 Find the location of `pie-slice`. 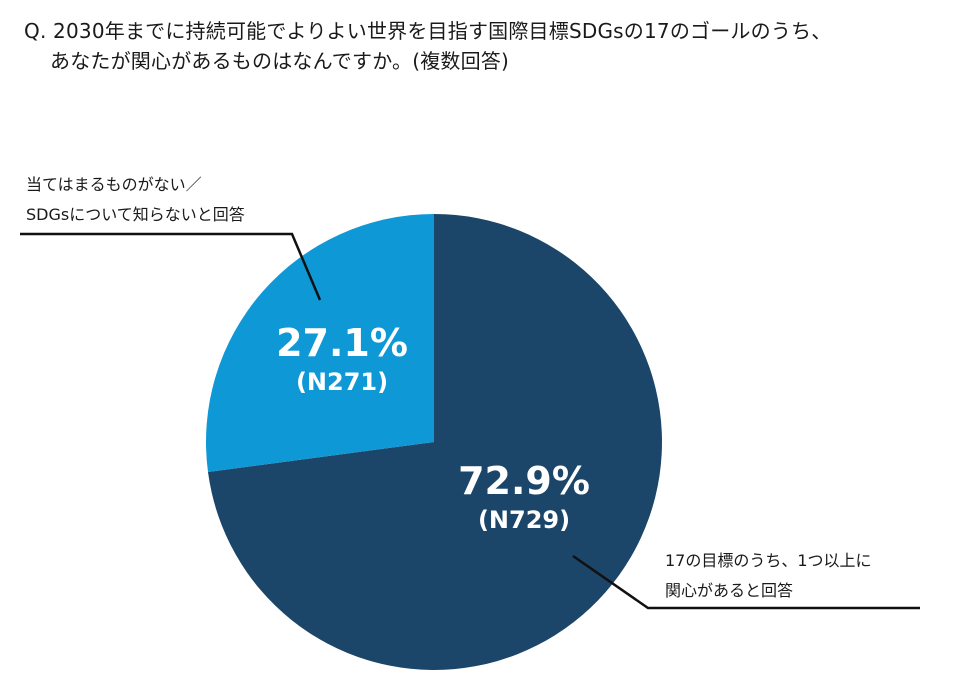

pie-slice is located at coordinates (319, 343).